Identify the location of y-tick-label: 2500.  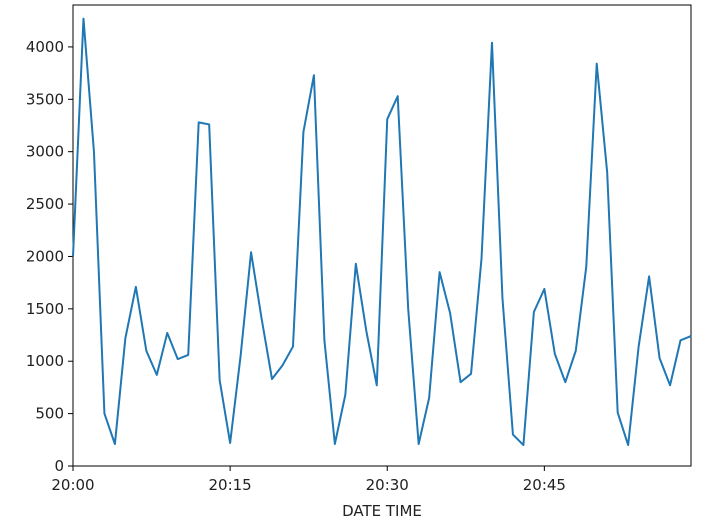
(45, 204).